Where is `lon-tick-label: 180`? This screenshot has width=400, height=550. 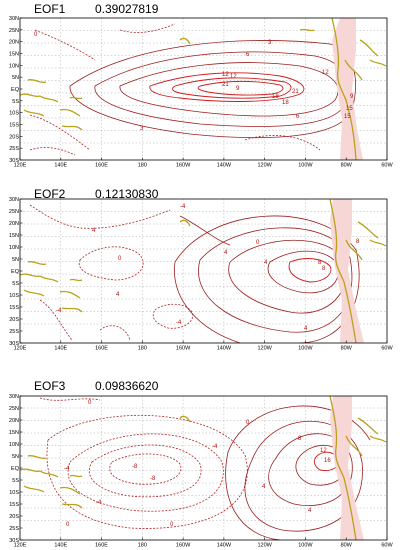
lon-tick-label: 180 is located at coordinates (142, 166).